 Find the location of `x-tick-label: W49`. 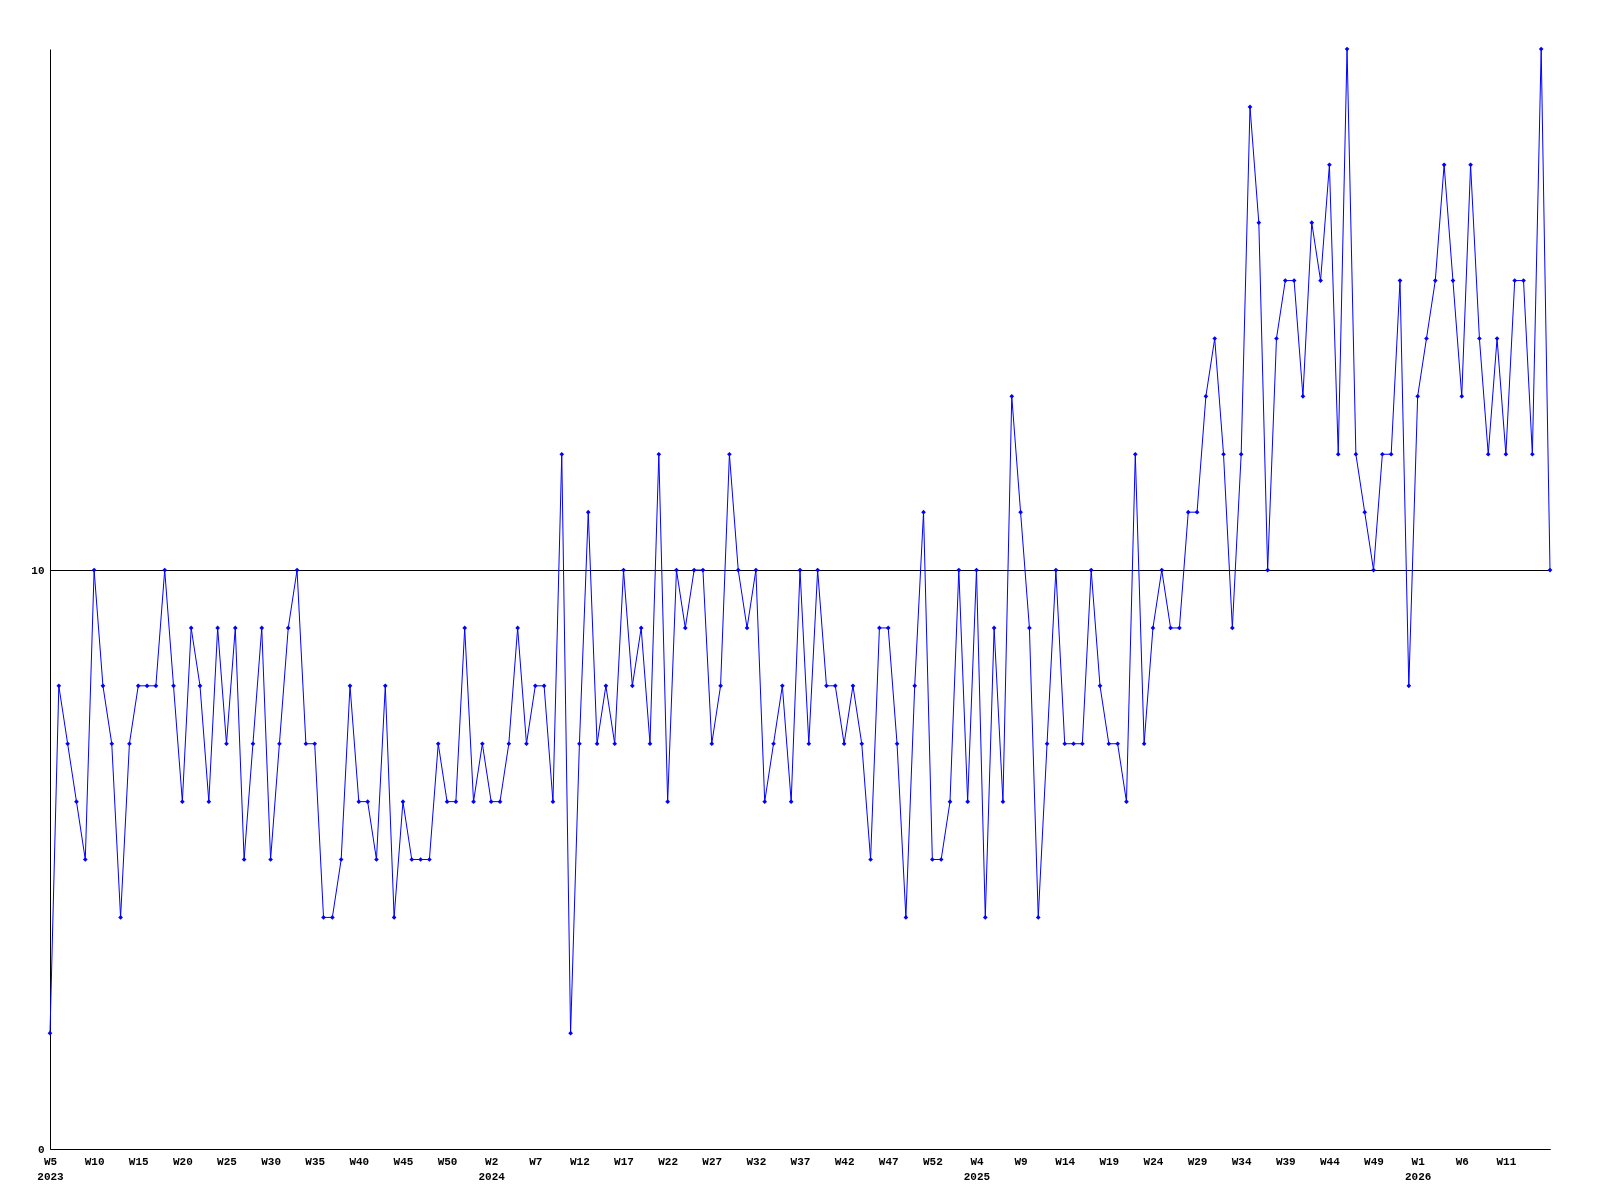

x-tick-label: W49 is located at coordinates (1374, 1161).